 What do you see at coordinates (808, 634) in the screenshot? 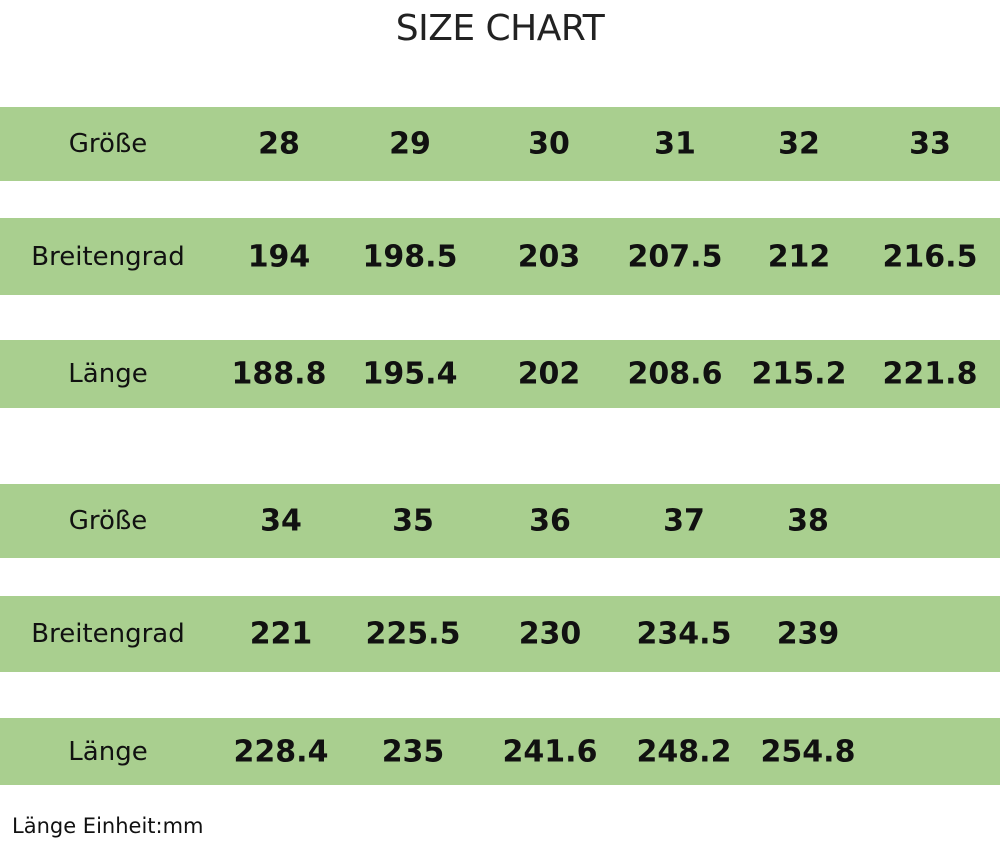
I see `cell-value: 239` at bounding box center [808, 634].